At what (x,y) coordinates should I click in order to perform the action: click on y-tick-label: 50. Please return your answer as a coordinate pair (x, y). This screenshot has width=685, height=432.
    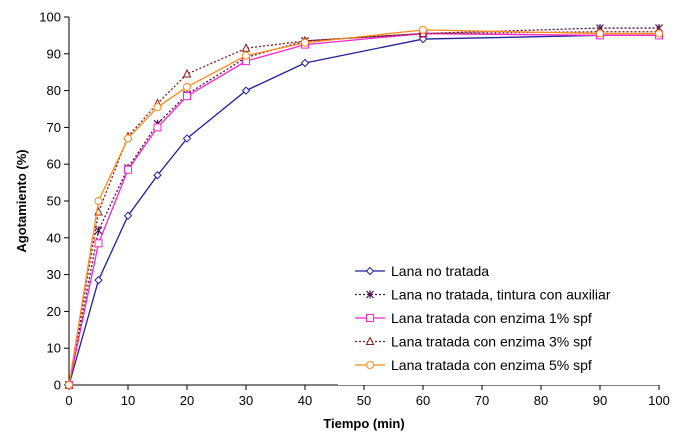
    Looking at the image, I should click on (54, 201).